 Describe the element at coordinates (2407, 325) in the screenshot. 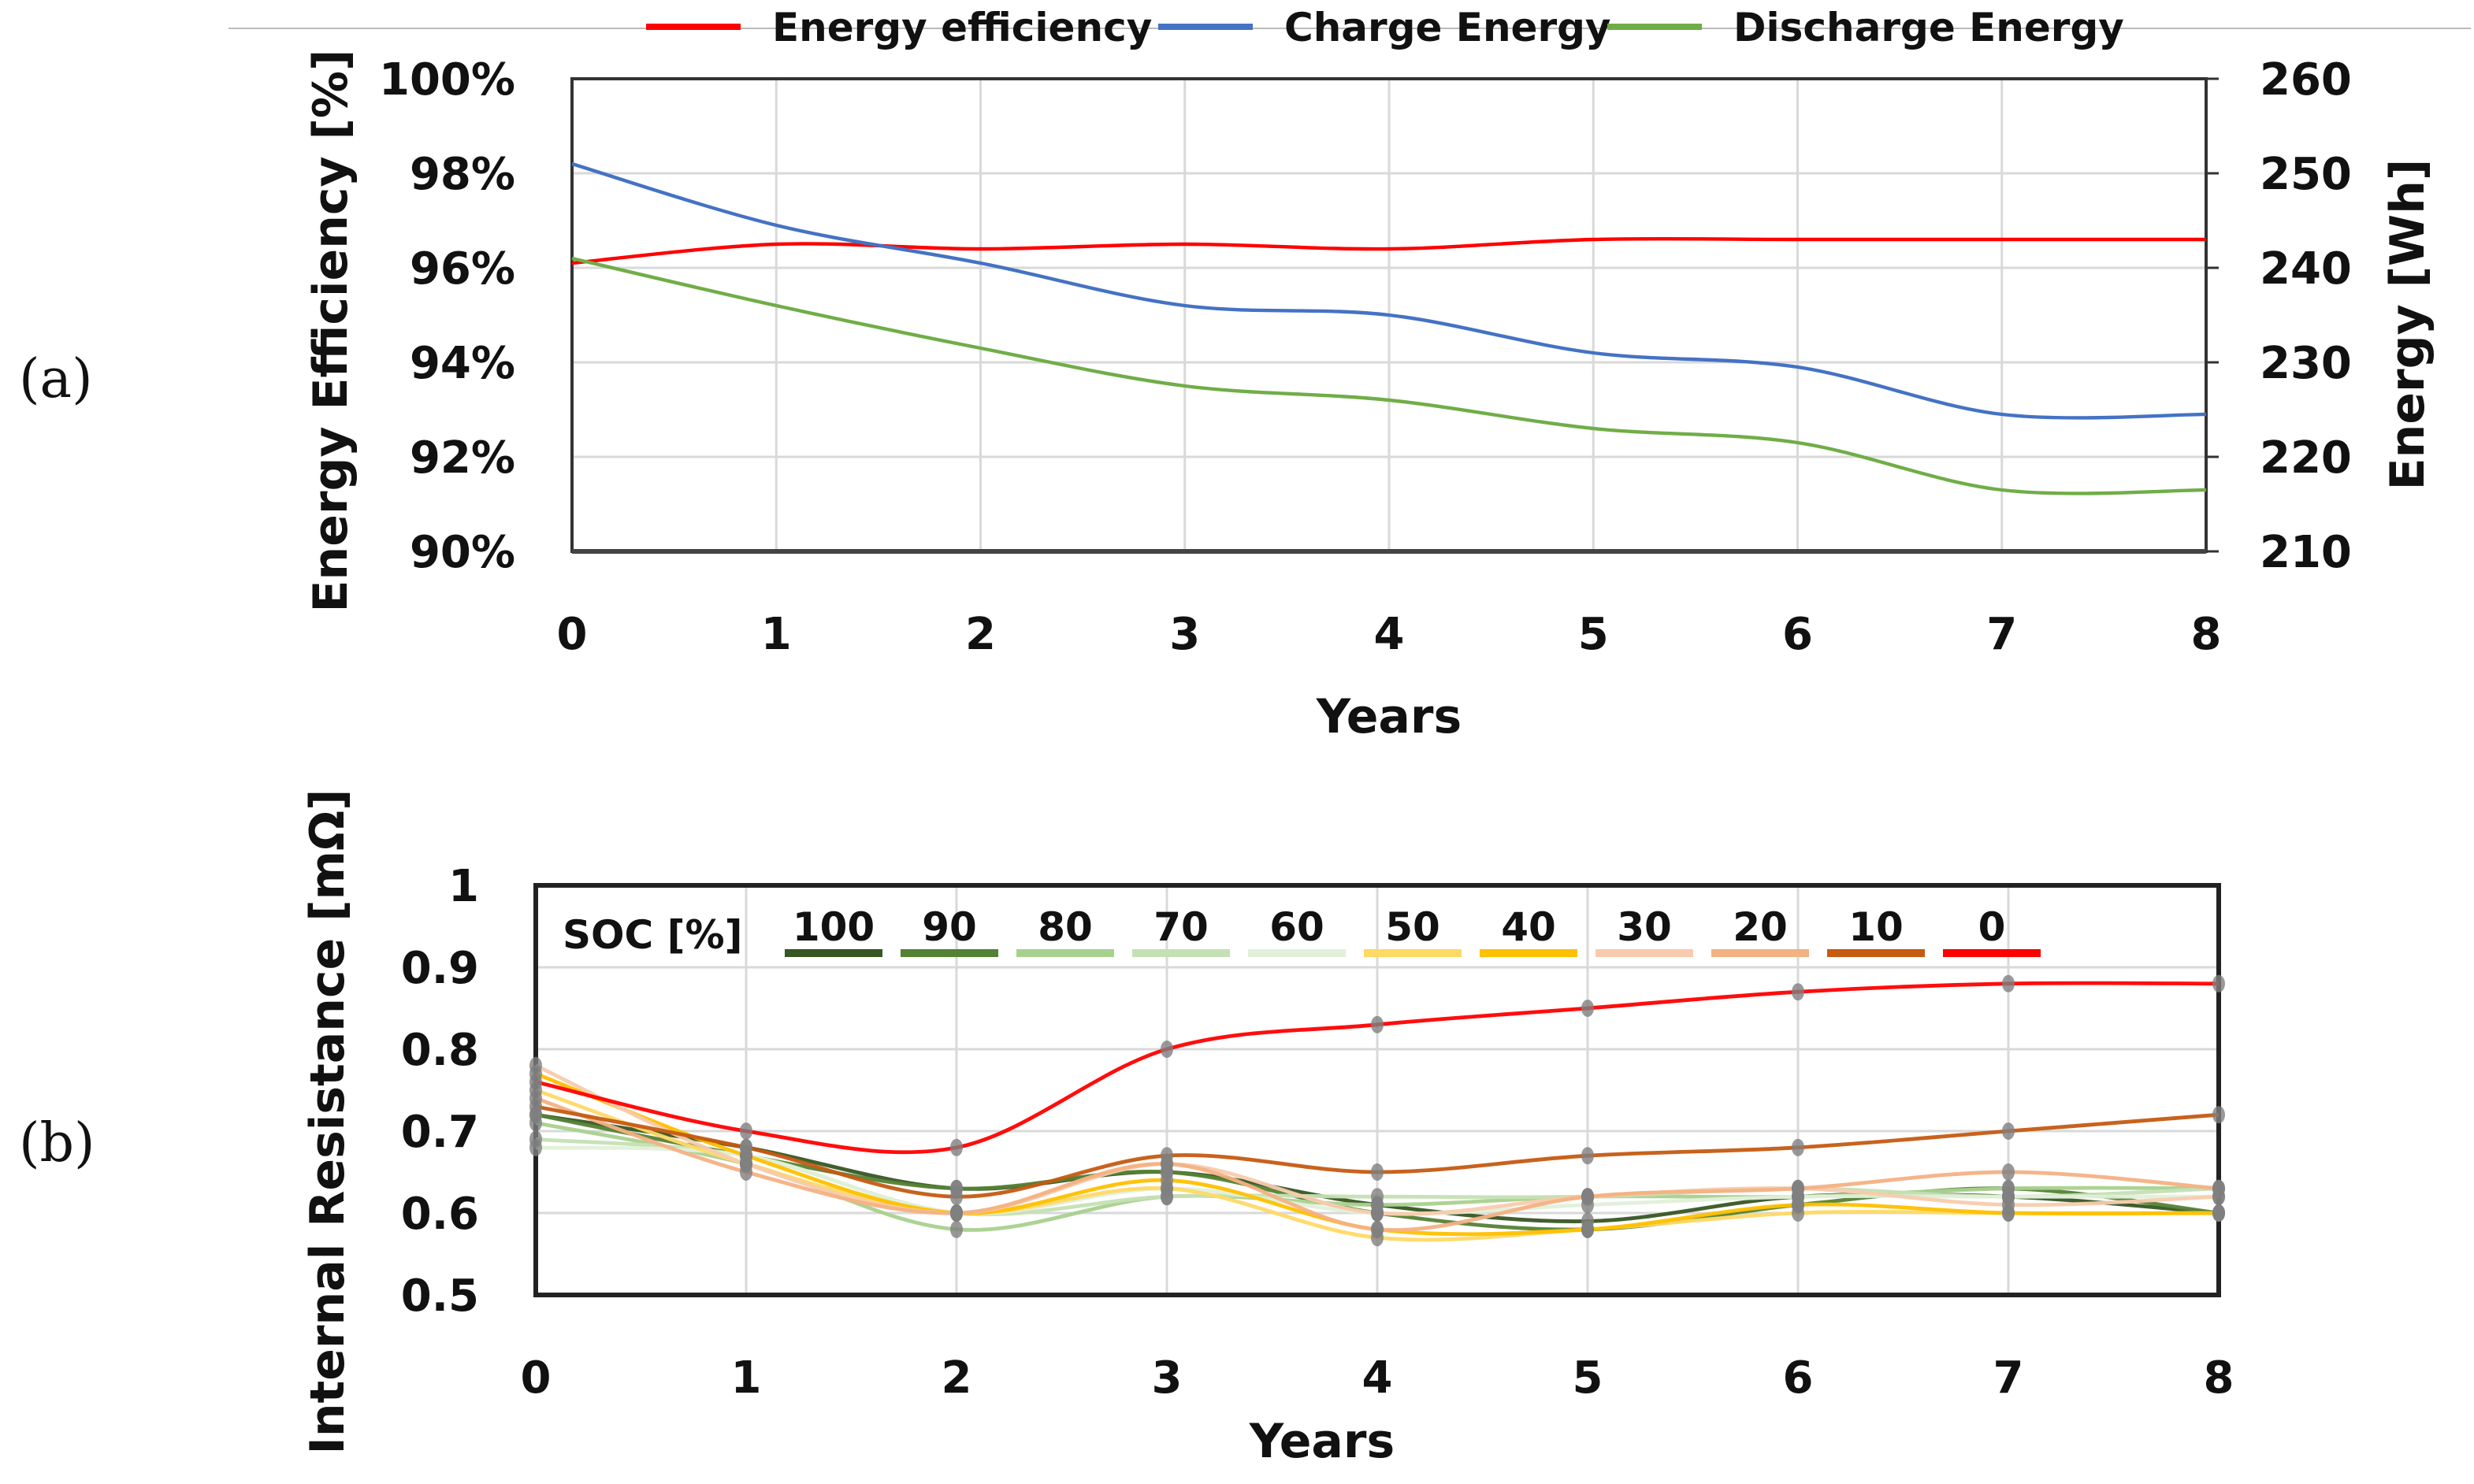

I see `y2-axis-title-a: Energy [Wh]` at that location.